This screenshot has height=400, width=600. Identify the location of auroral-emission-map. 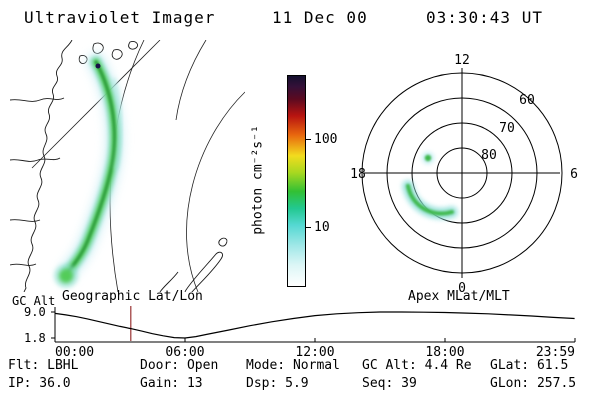
(90, 169).